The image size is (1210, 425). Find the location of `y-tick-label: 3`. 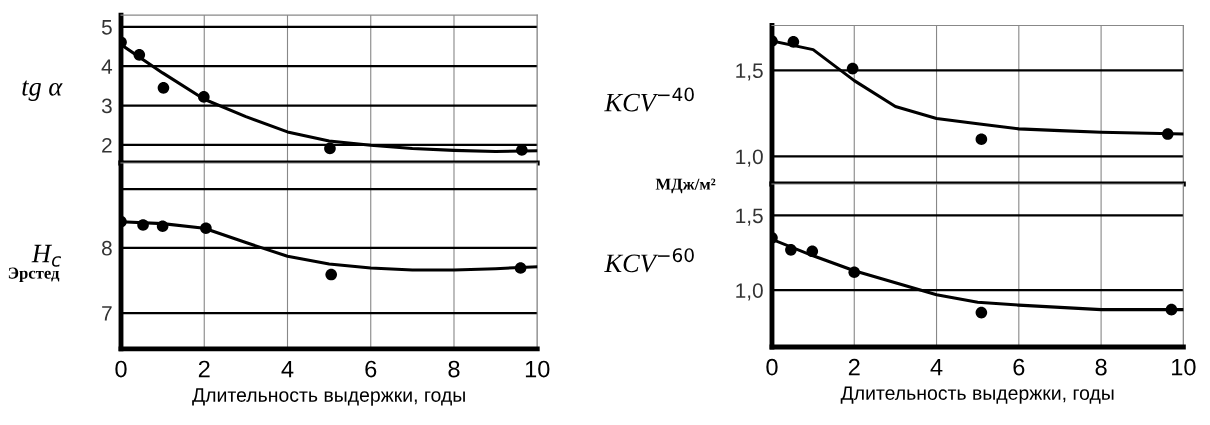

y-tick-label: 3 is located at coordinates (106, 106).